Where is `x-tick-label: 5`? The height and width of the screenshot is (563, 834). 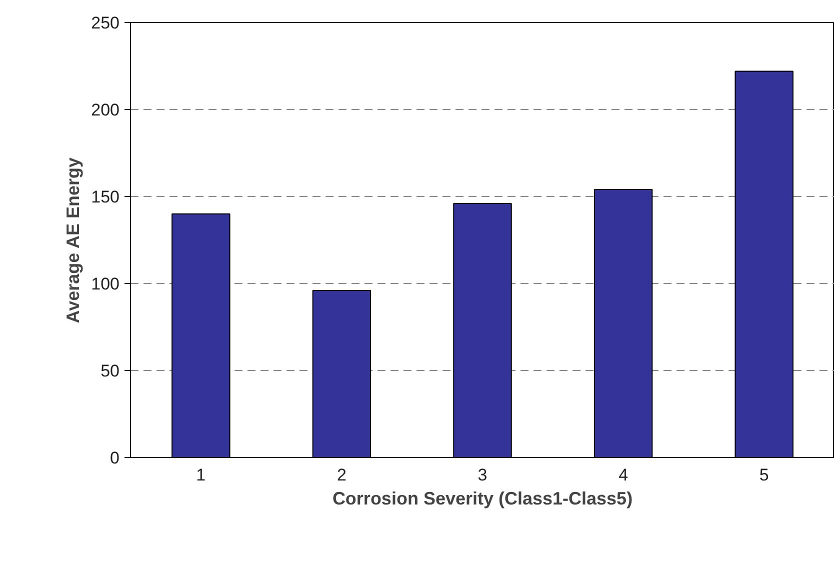
x-tick-label: 5 is located at coordinates (764, 475).